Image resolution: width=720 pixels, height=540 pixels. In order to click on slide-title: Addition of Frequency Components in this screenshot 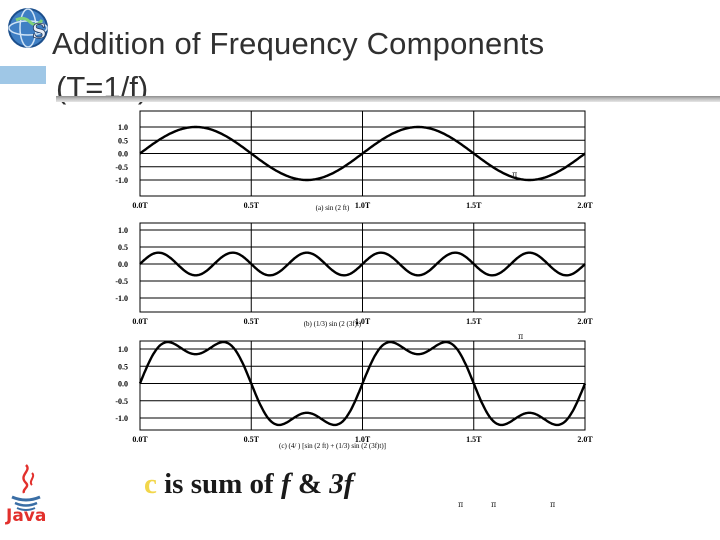, I will do `click(298, 43)`.